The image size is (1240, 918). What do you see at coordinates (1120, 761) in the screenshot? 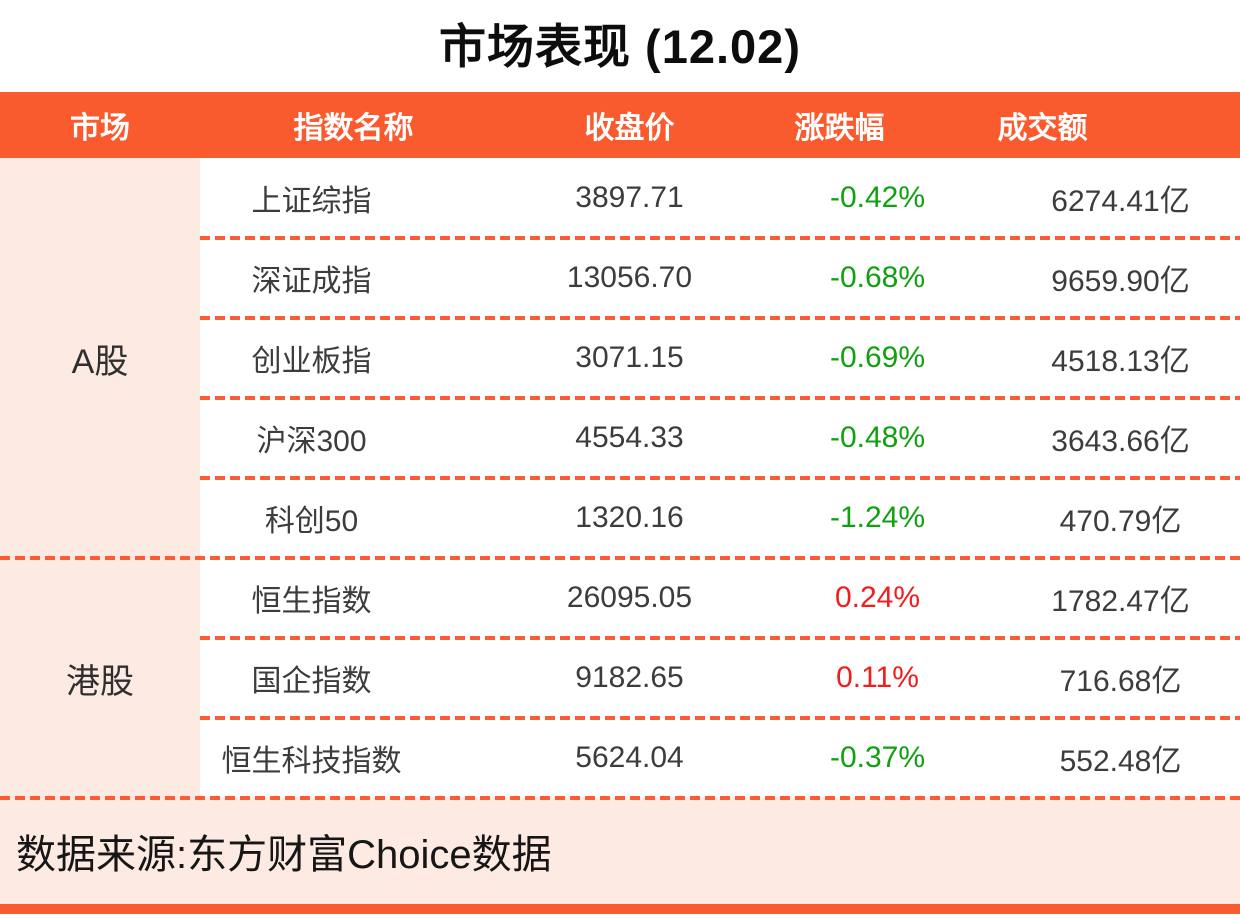
I see `turnover: 552.48亿` at bounding box center [1120, 761].